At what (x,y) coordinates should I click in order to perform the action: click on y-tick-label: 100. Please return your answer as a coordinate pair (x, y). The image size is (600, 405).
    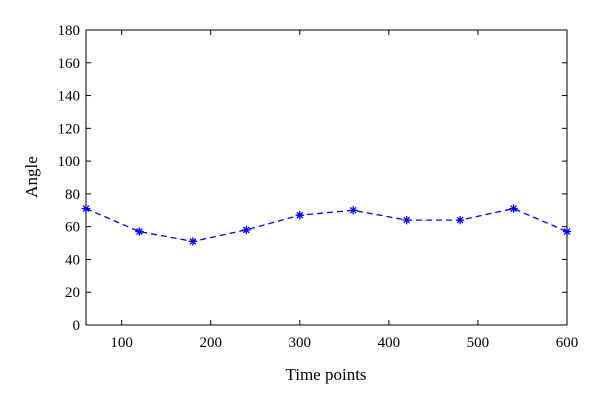
    Looking at the image, I should click on (69, 162).